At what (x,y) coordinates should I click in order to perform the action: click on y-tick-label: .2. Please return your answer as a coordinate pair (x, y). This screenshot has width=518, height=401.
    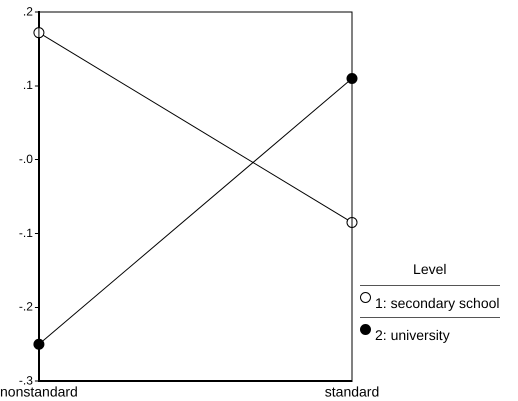
    Looking at the image, I should click on (28, 11).